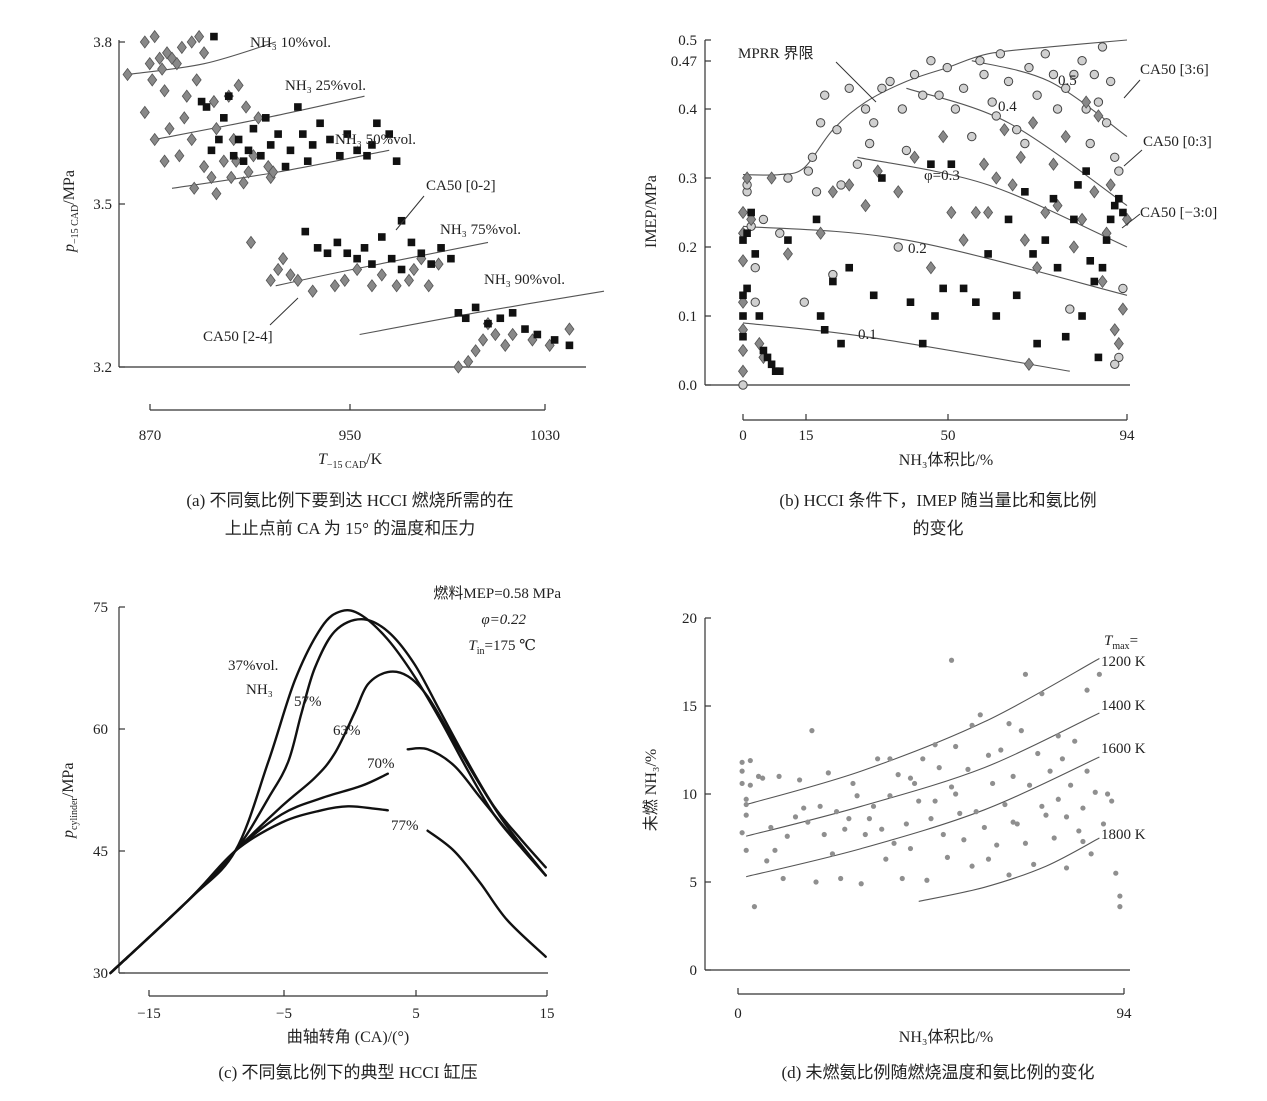  What do you see at coordinates (856, 82) in the screenshot?
I see `b-leader-mprr` at bounding box center [856, 82].